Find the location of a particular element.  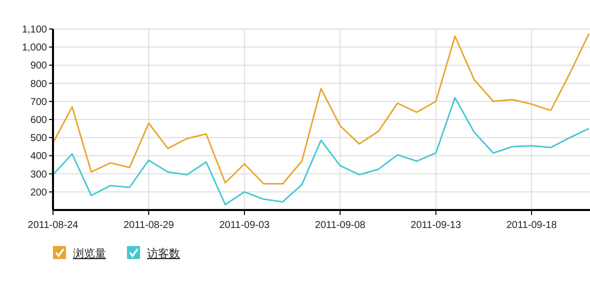

y-tick-label: 400 is located at coordinates (39, 156).